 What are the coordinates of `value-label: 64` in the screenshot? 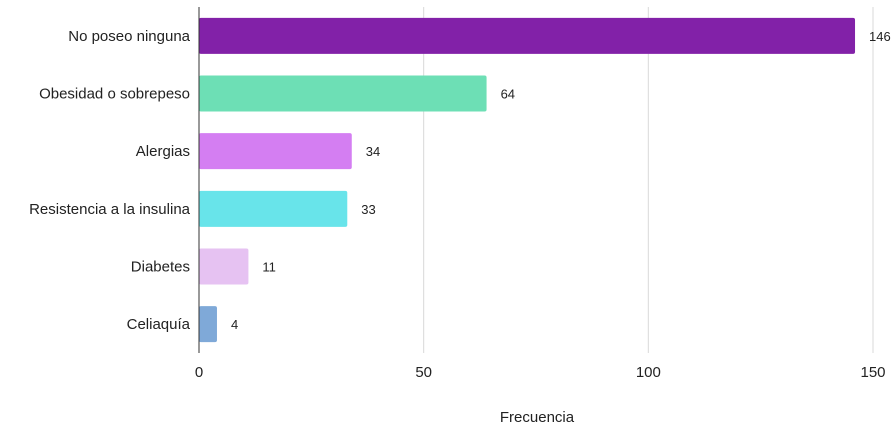 It's located at (508, 94).